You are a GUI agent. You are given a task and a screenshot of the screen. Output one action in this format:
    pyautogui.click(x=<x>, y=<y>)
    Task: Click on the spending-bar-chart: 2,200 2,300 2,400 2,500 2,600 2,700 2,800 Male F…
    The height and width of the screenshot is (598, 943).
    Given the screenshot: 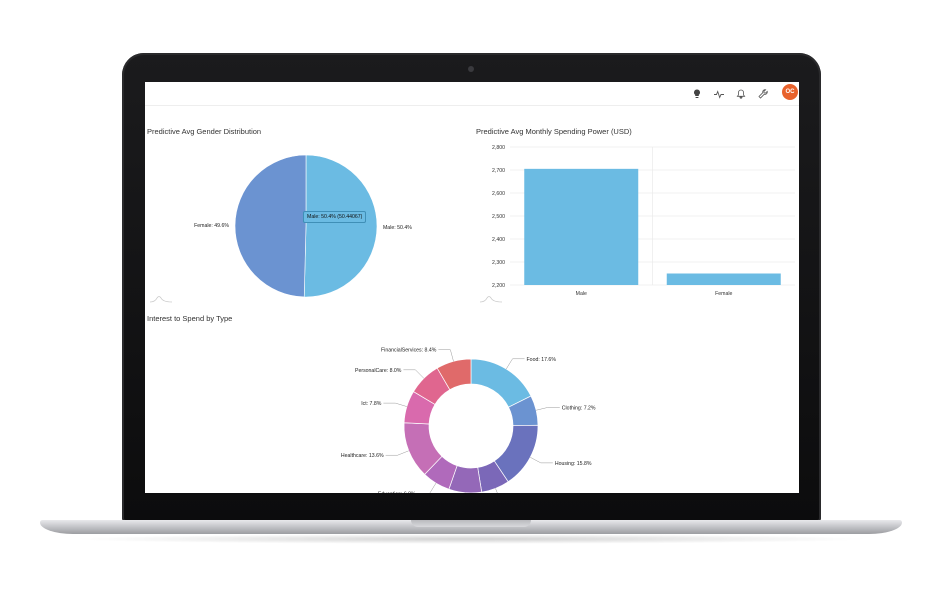 What is the action you would take?
    pyautogui.click(x=643, y=221)
    